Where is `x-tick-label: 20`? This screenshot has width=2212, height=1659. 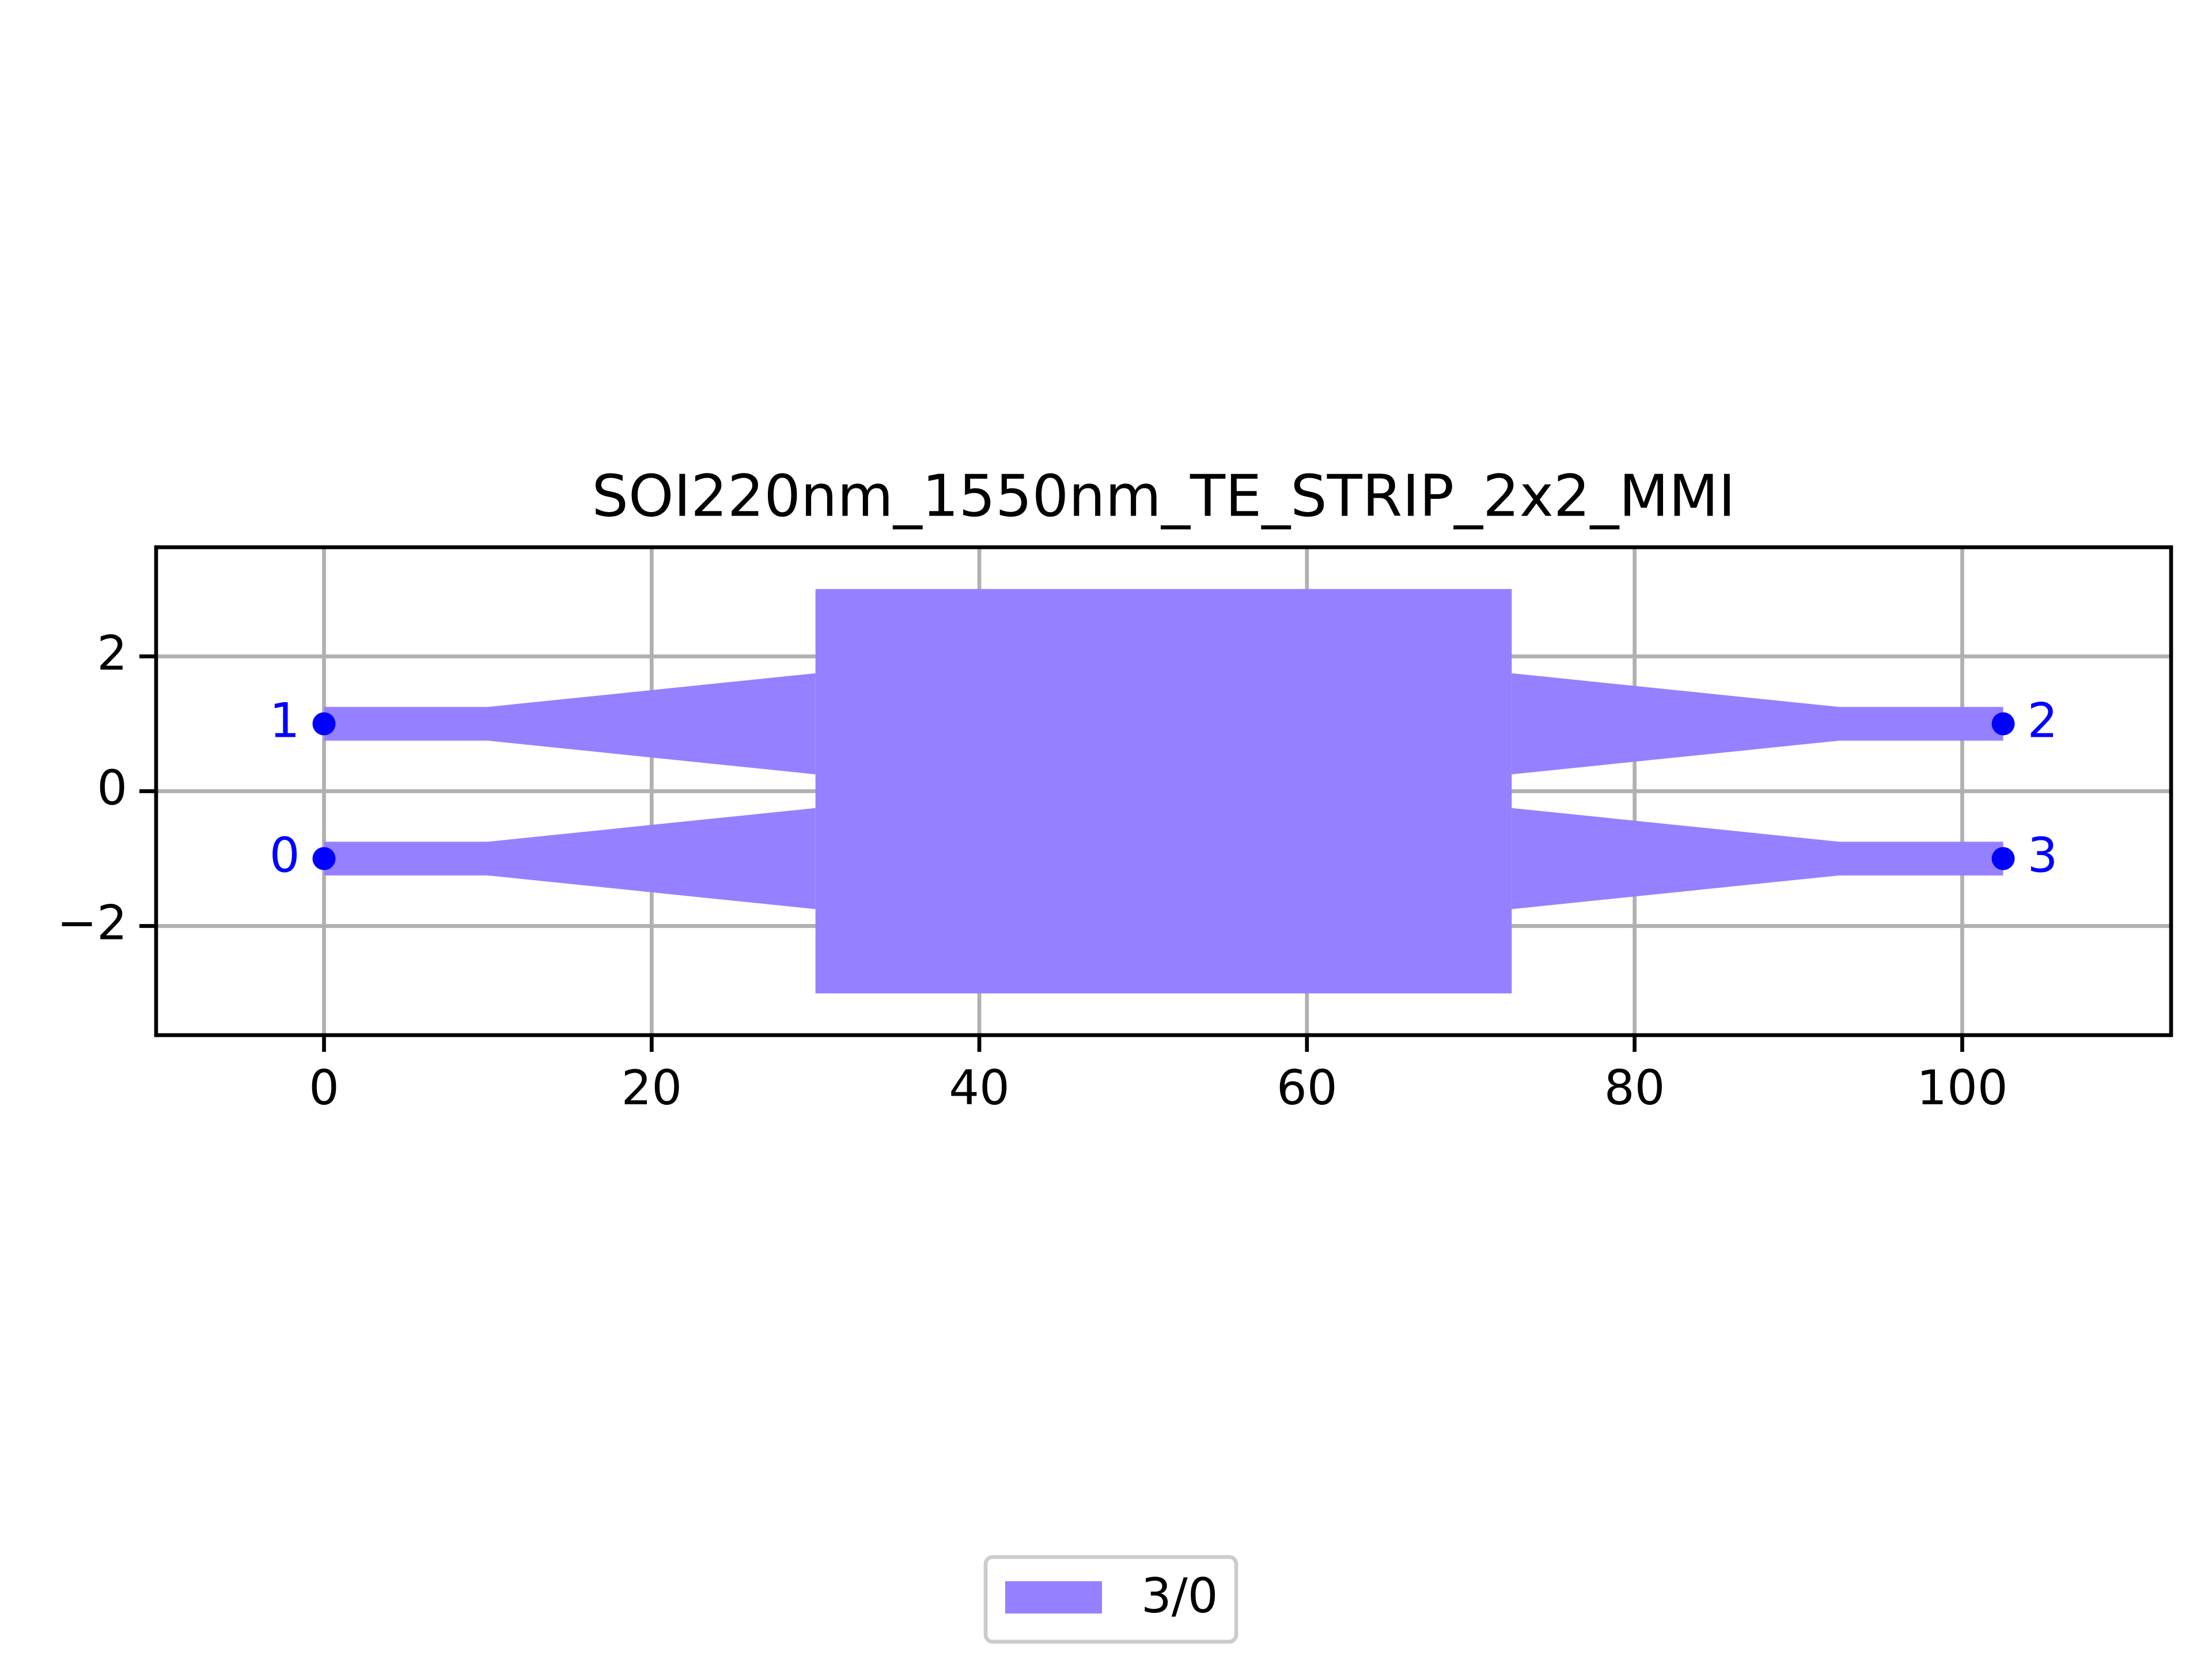
x-tick-label: 20 is located at coordinates (651, 1088).